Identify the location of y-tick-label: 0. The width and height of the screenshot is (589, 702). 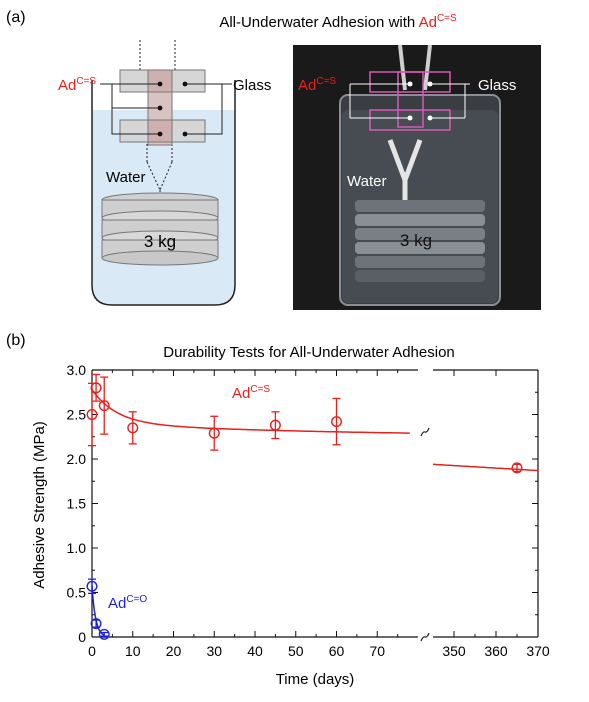
(82, 637).